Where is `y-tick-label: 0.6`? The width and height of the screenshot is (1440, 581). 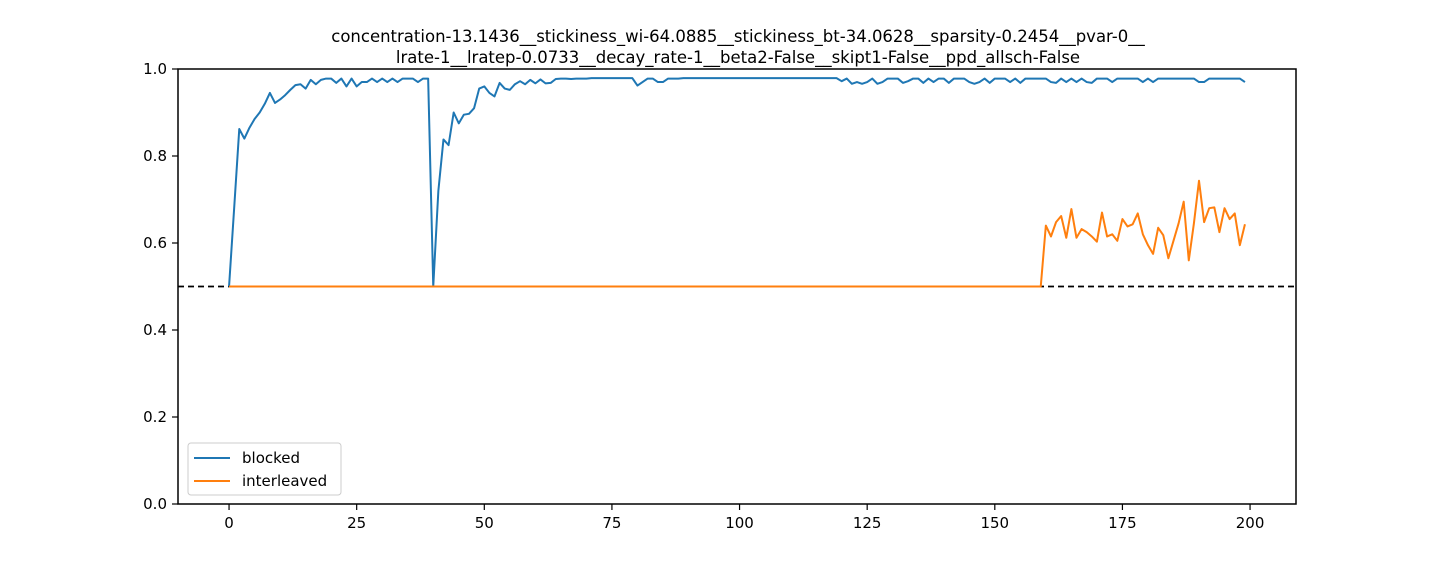
y-tick-label: 0.6 is located at coordinates (155, 243).